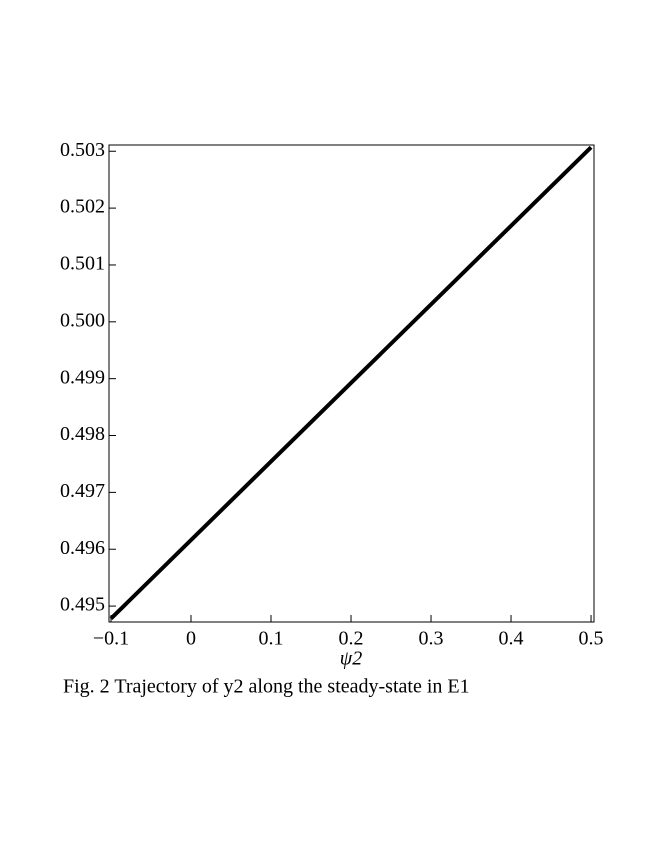 This screenshot has height=846, width=654. Describe the element at coordinates (431, 639) in the screenshot. I see `x-tick-label: 0.3` at that location.